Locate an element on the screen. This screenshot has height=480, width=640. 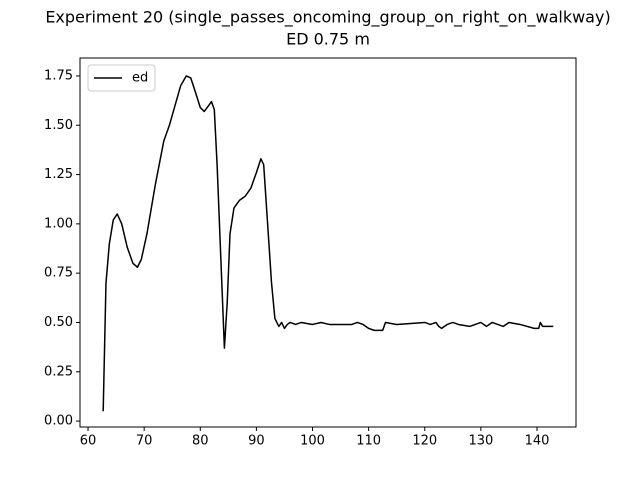
chart-subtitle: ED 0.75 m is located at coordinates (328, 39).